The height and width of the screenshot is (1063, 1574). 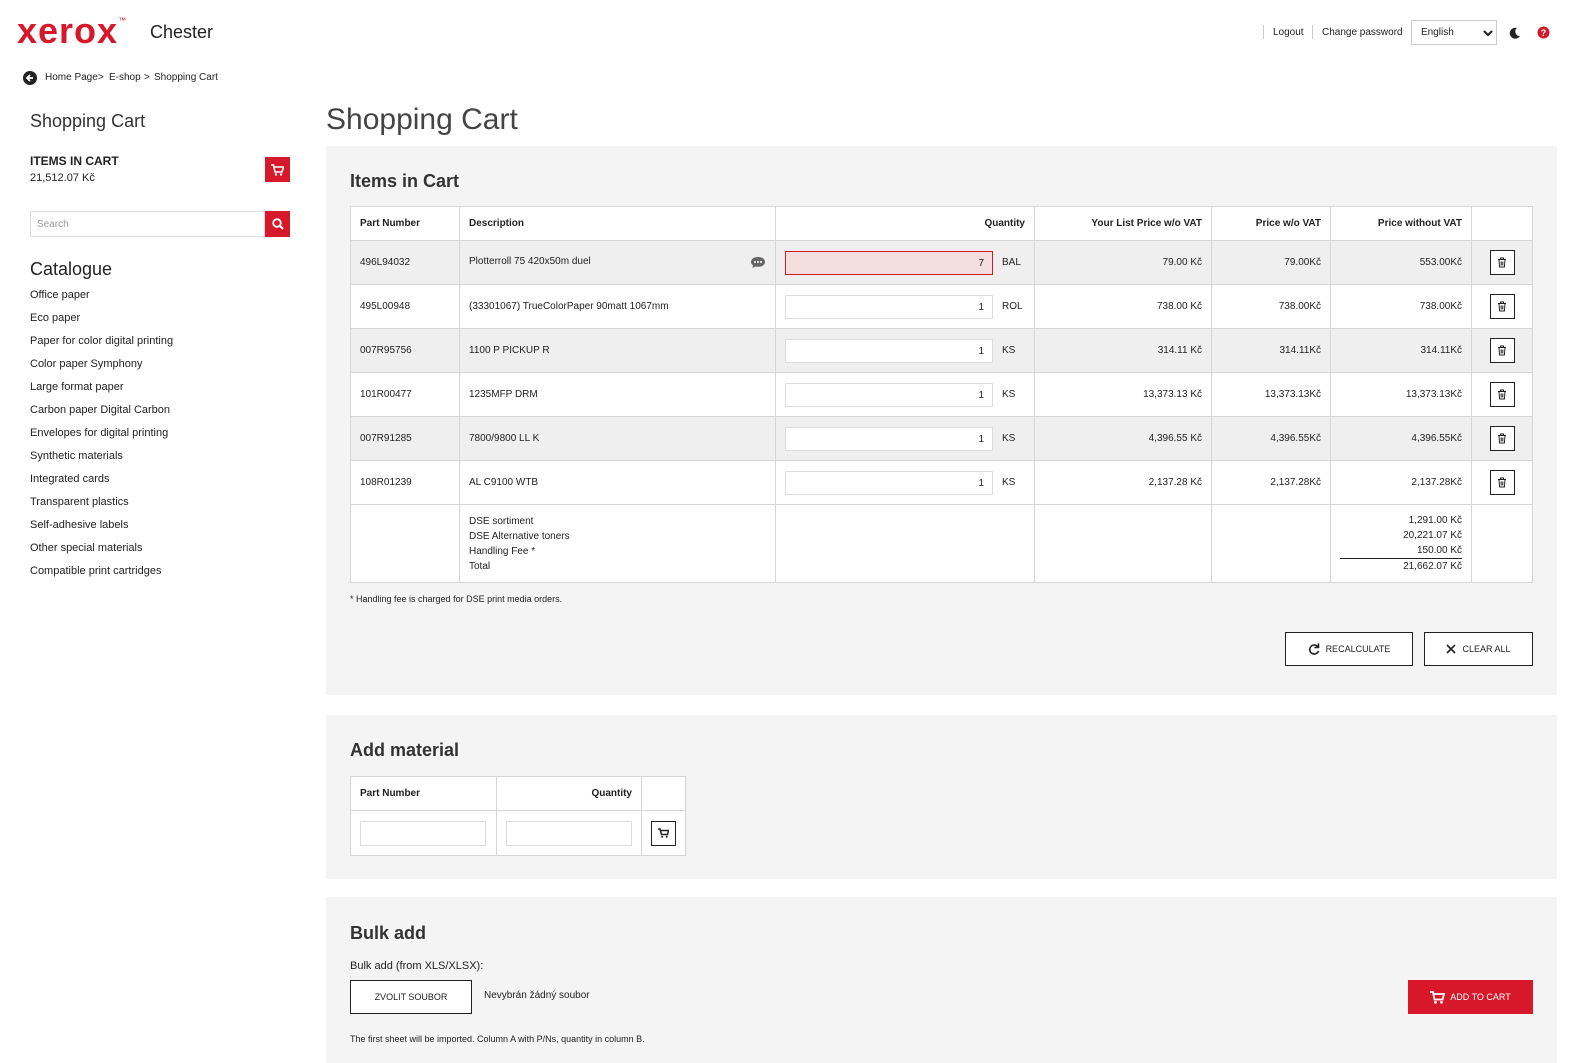 What do you see at coordinates (1439, 550) in the screenshot?
I see `summary-value: 150.00 Kč` at bounding box center [1439, 550].